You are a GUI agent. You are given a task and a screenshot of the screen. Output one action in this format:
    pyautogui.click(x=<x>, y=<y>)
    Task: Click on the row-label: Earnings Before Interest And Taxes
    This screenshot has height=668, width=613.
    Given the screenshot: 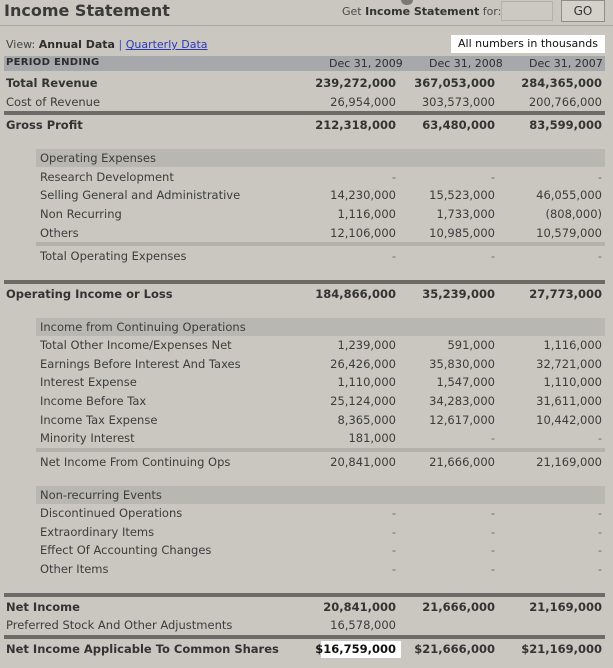 What is the action you would take?
    pyautogui.click(x=140, y=364)
    